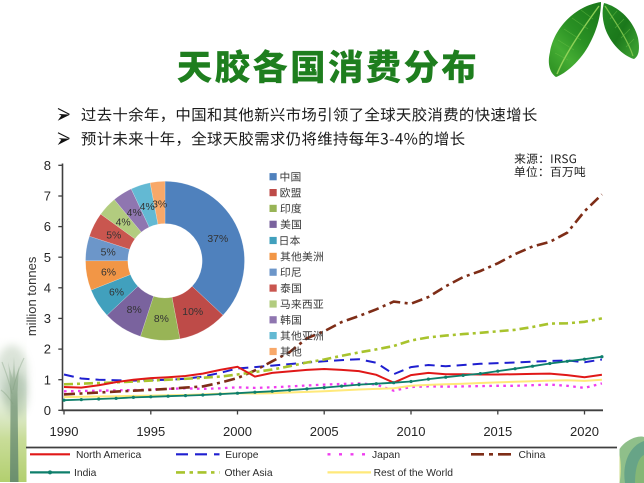  What do you see at coordinates (47, 165) in the screenshot?
I see `svg-text: 8` at bounding box center [47, 165].